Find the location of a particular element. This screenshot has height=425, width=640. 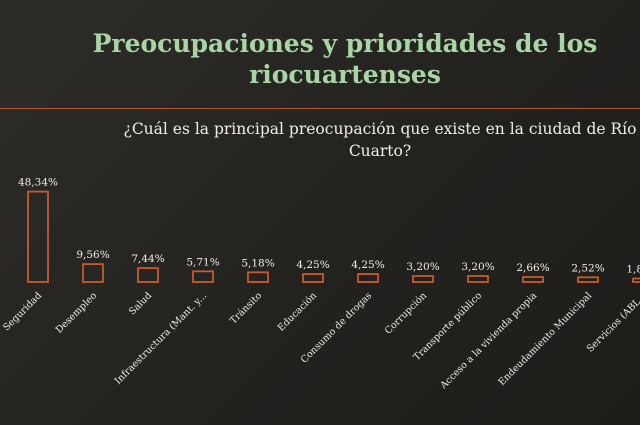

bar-educacion is located at coordinates (313, 278).